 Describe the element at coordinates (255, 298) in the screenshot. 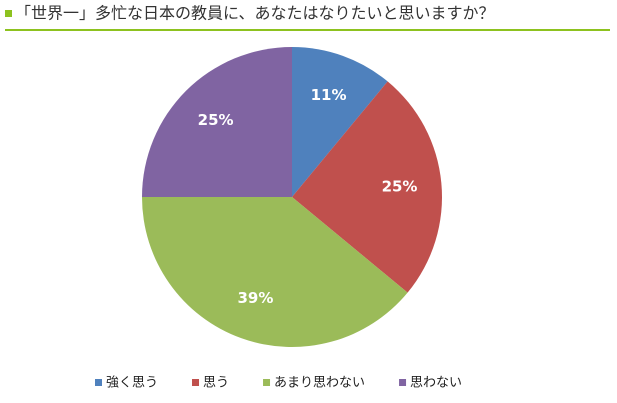

I see `data-label: 39%` at that location.